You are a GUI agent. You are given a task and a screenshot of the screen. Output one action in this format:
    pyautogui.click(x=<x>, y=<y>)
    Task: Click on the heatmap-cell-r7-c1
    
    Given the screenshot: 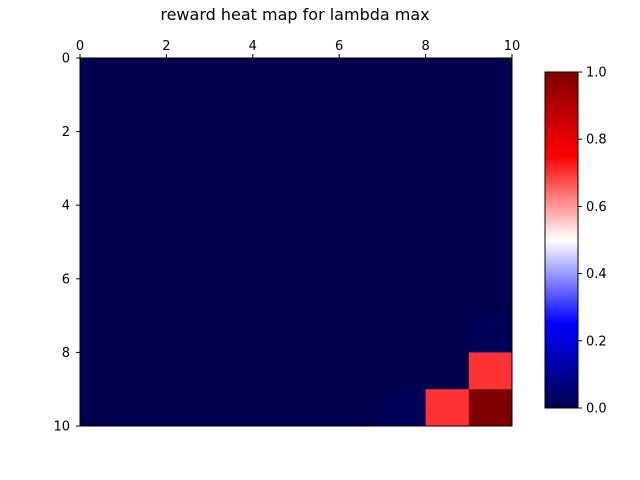 What is the action you would take?
    pyautogui.click(x=145, y=334)
    